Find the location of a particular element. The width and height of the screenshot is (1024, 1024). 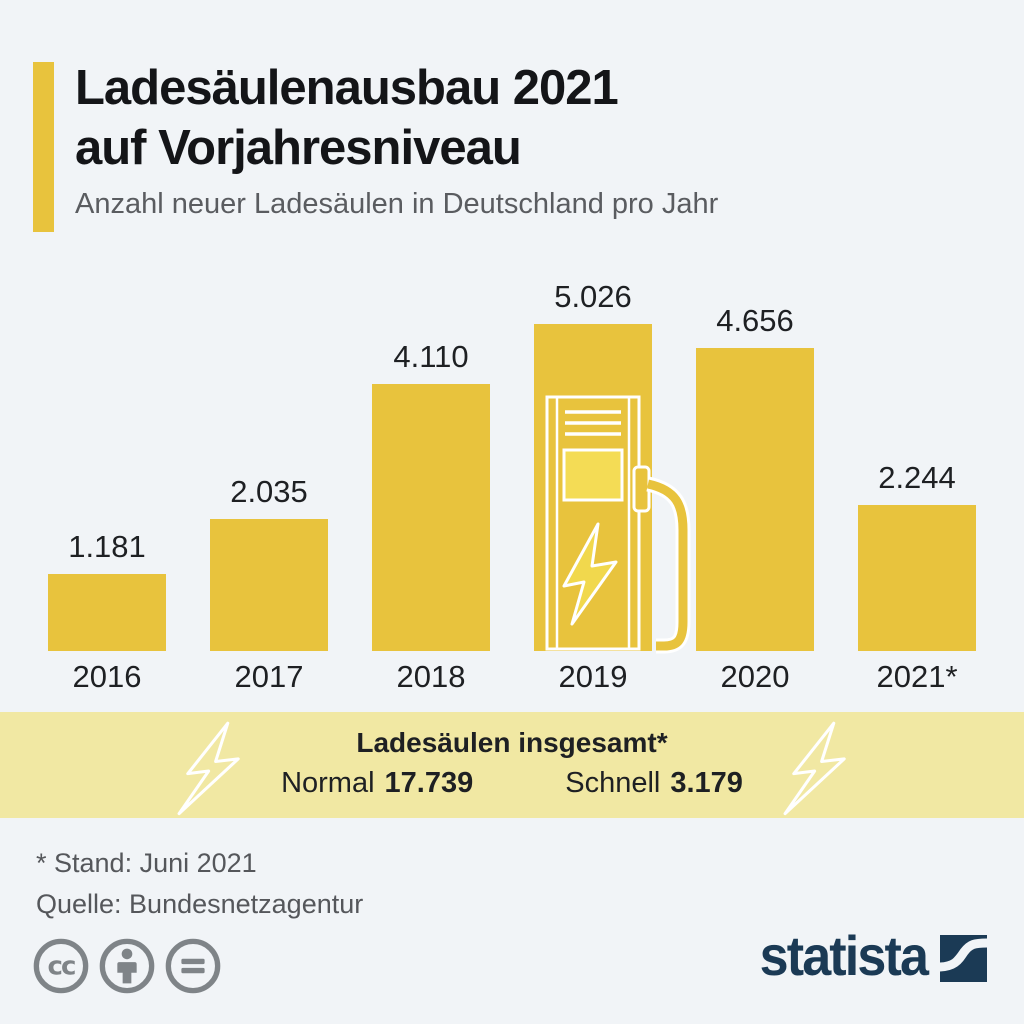

bar-value-label: 4.656 is located at coordinates (755, 320).